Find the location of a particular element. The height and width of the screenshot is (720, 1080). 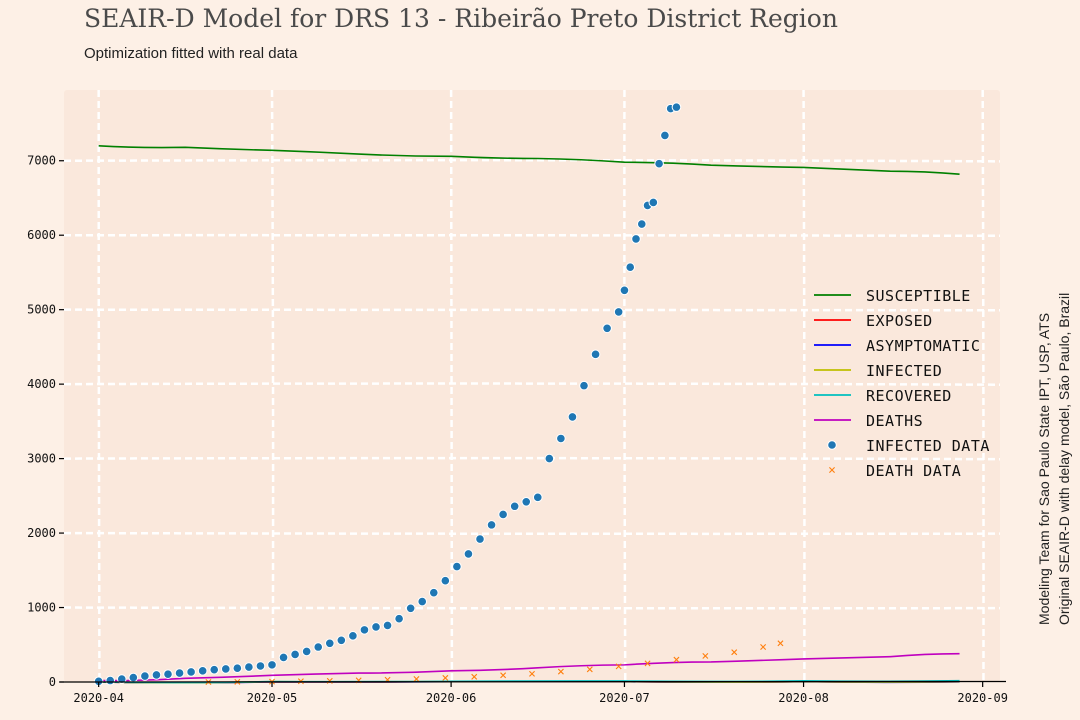

legend-item: RECOVERED is located at coordinates (883, 396).